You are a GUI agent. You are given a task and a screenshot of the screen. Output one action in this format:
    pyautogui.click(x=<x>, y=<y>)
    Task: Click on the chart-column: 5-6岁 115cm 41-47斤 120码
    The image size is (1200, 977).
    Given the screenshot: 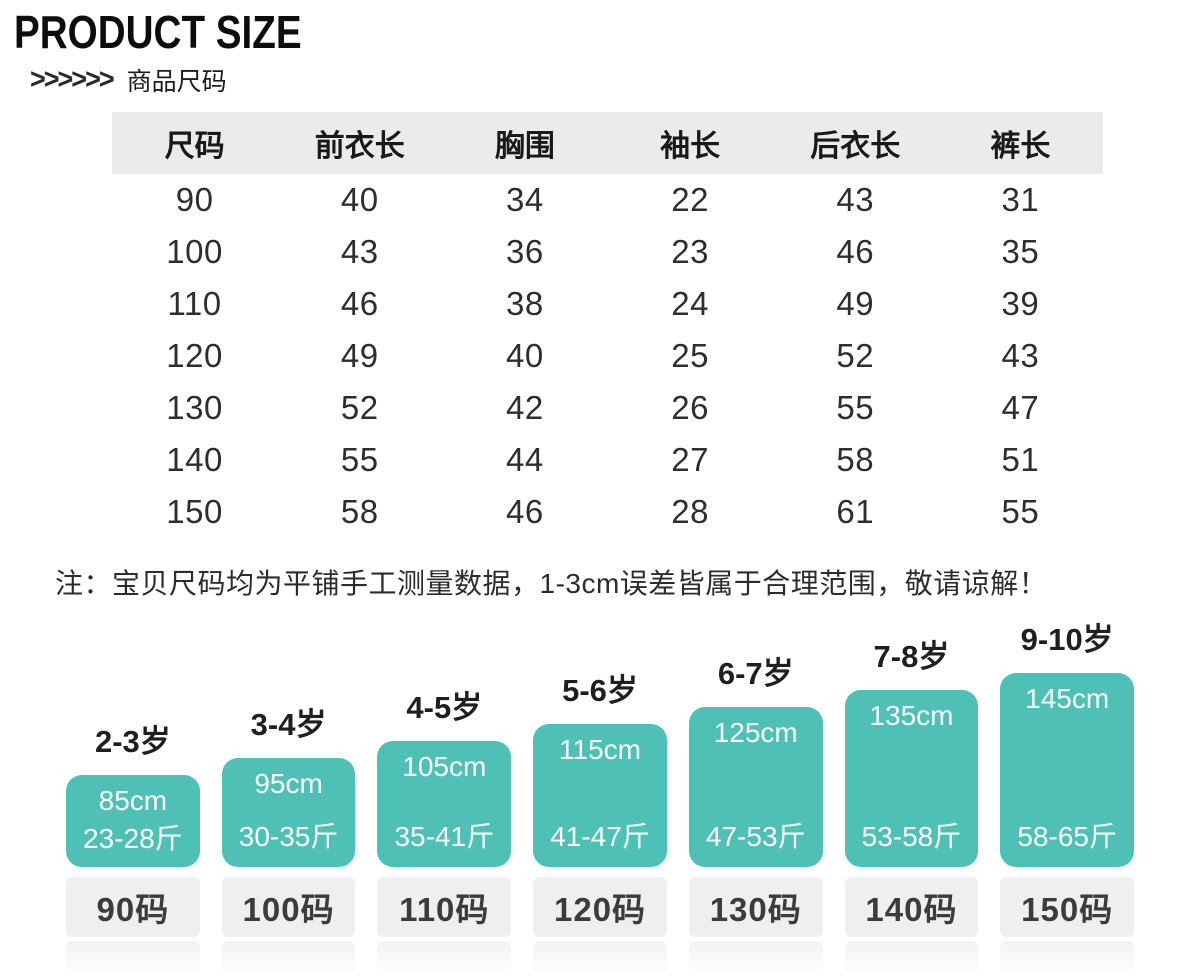 What is the action you would take?
    pyautogui.click(x=600, y=821)
    